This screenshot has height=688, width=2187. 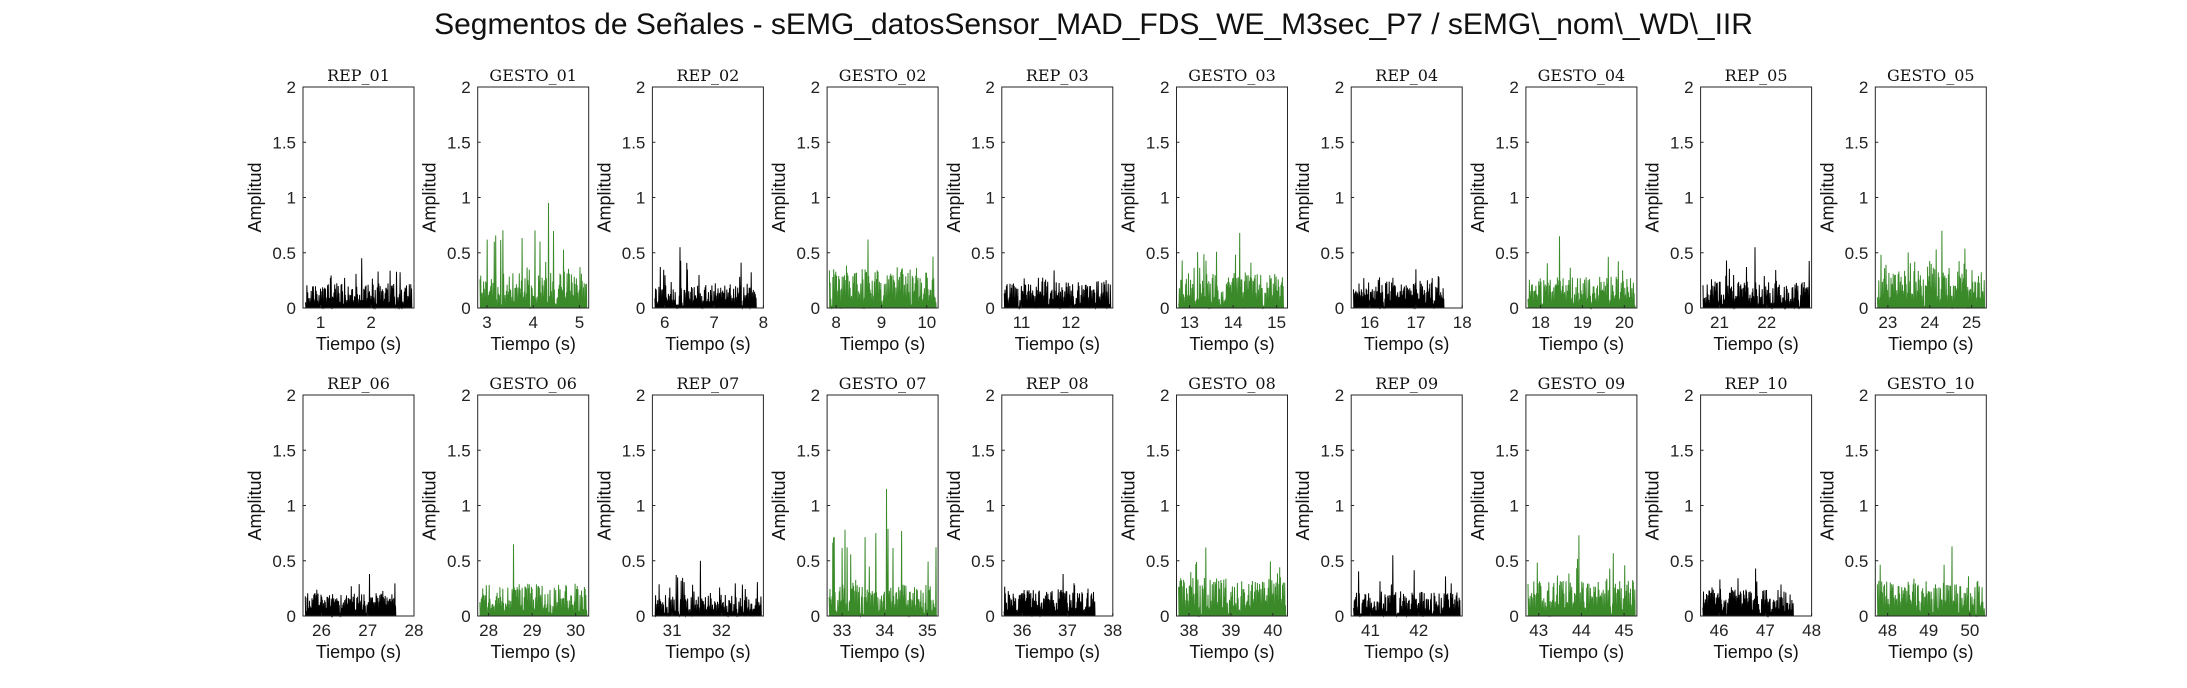 What do you see at coordinates (1624, 630) in the screenshot?
I see `x-tick-label: 45` at bounding box center [1624, 630].